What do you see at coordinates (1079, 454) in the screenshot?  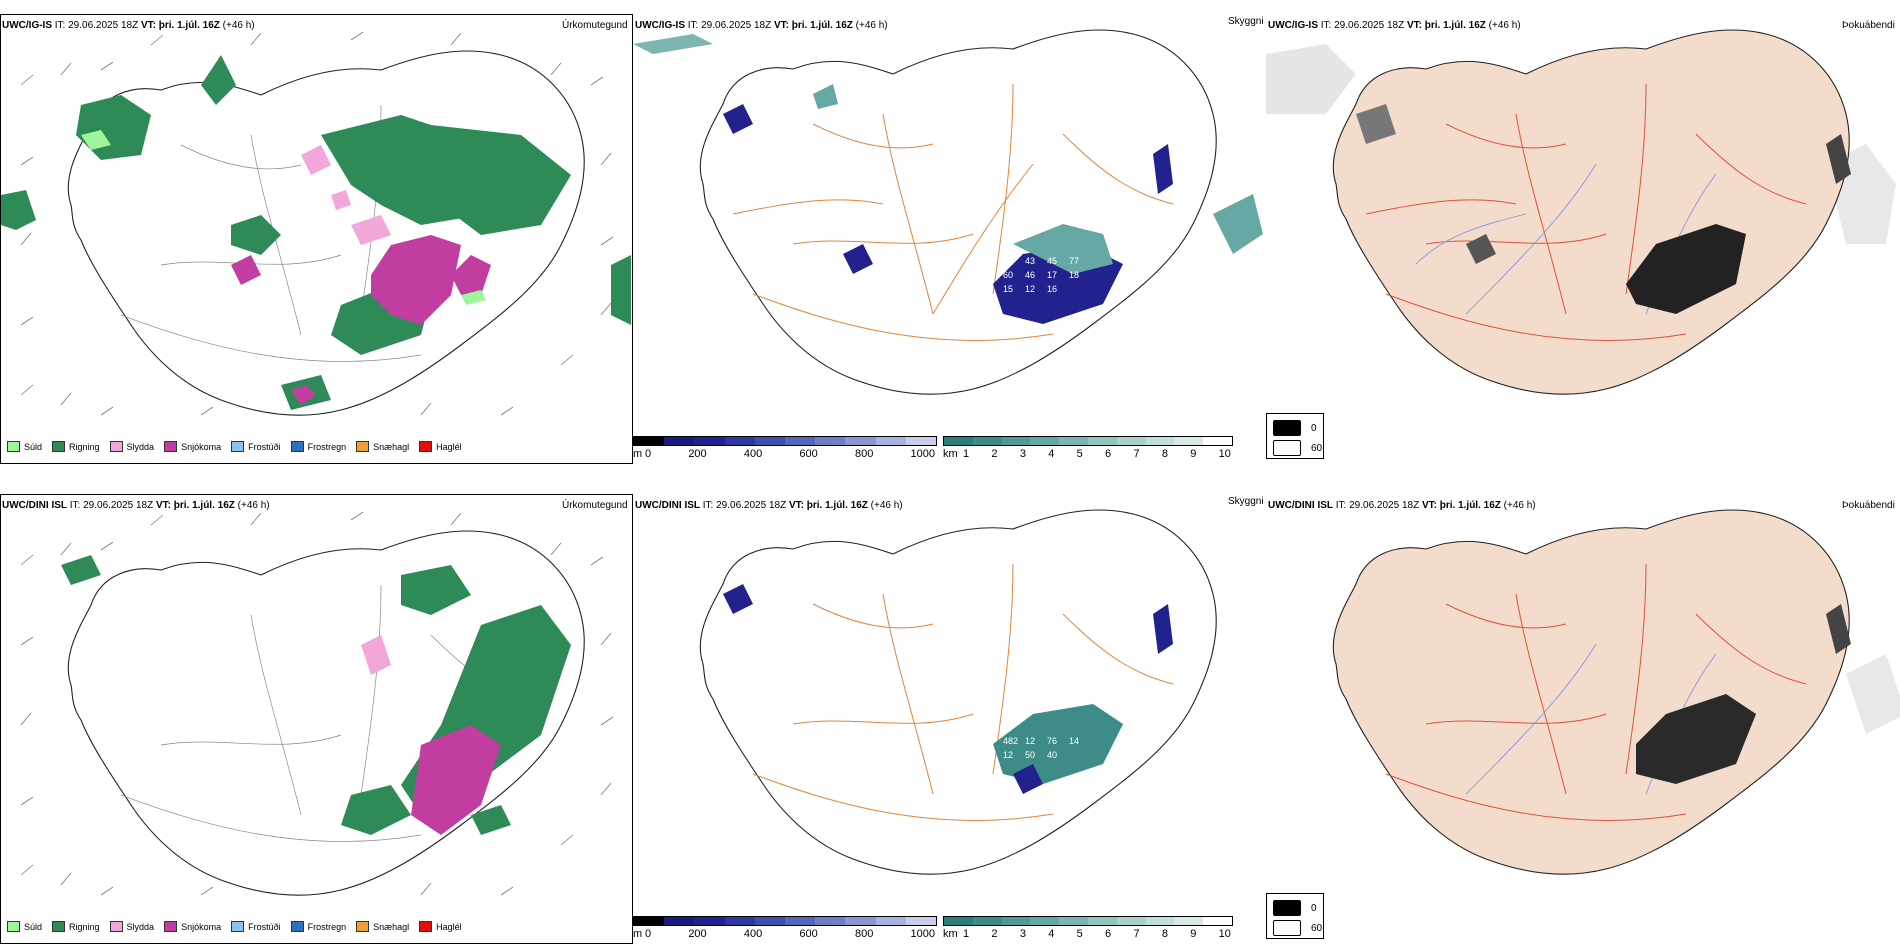 I see `visibility-tick: 5` at bounding box center [1079, 454].